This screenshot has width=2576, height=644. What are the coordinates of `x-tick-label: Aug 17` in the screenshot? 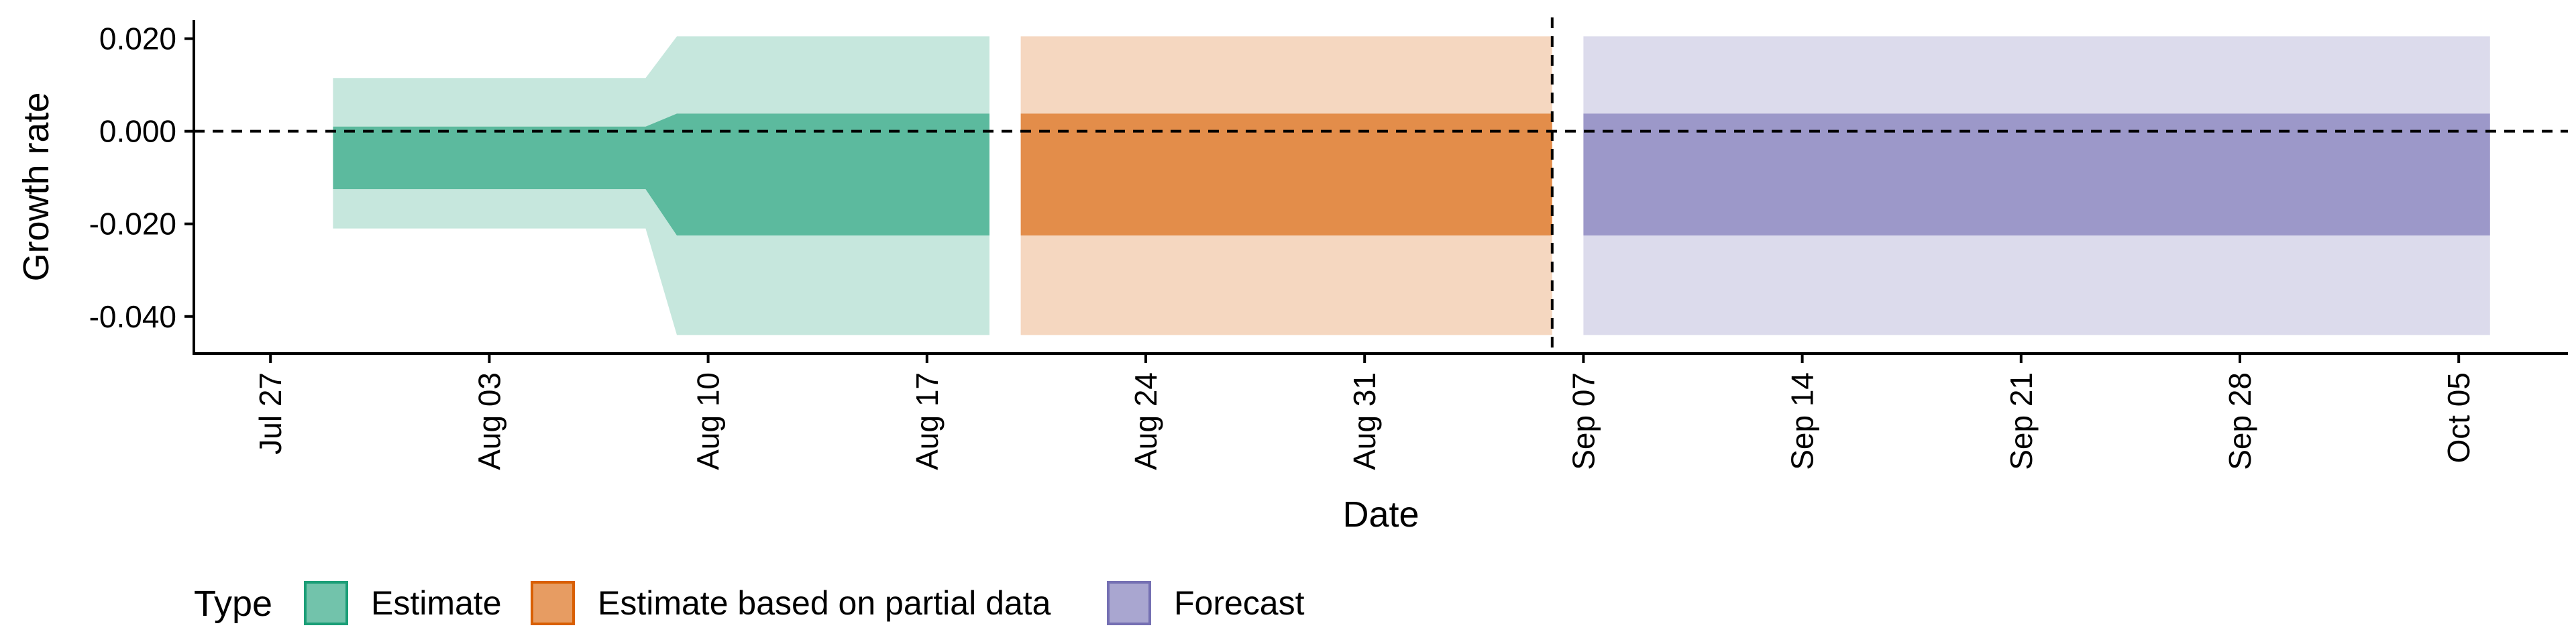 It's located at (927, 421).